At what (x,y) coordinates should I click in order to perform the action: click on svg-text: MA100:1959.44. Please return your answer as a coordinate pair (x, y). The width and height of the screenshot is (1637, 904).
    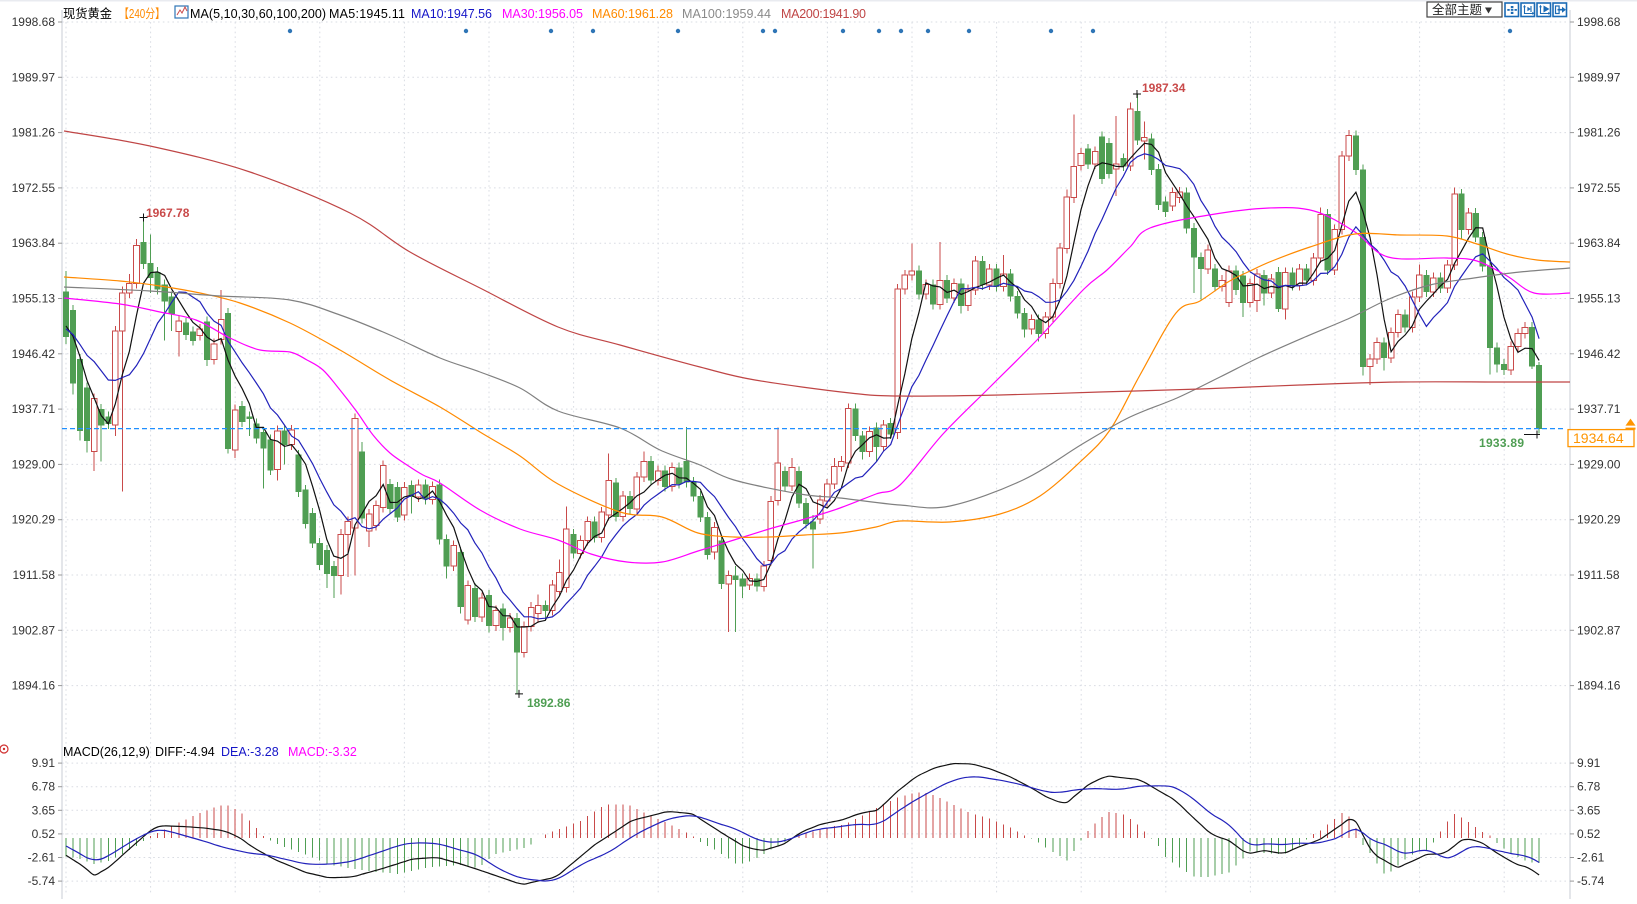
    Looking at the image, I should click on (726, 14).